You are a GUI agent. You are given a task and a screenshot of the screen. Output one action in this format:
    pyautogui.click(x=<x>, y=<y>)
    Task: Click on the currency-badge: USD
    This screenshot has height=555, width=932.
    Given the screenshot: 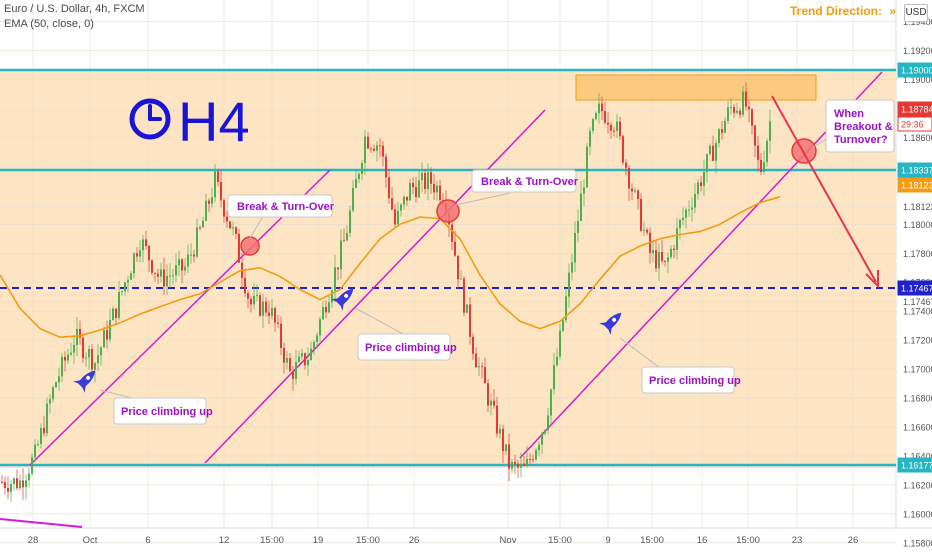 What is the action you would take?
    pyautogui.click(x=916, y=13)
    